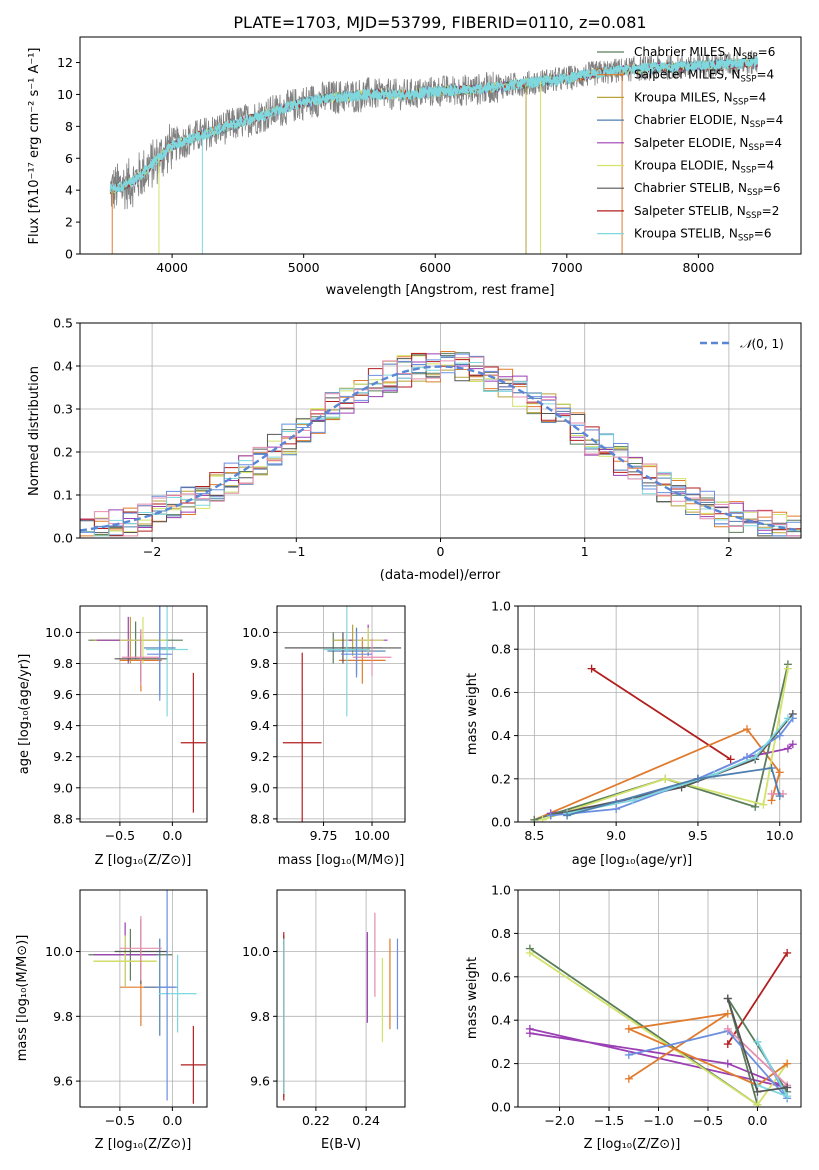 The width and height of the screenshot is (819, 1170). Describe the element at coordinates (501, 735) in the screenshot. I see `weight-vs-age-ytick-label: 0.4` at that location.